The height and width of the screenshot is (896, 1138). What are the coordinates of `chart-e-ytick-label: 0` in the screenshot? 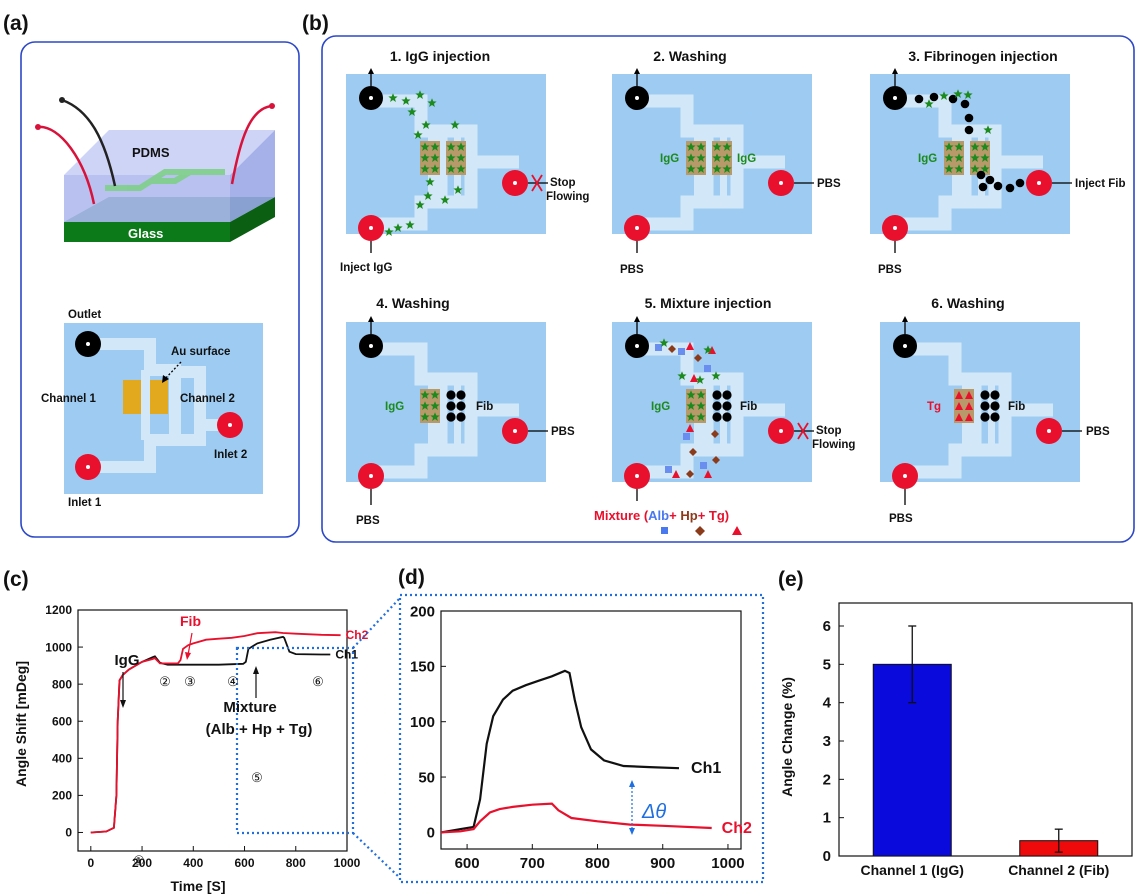 It's located at (827, 856).